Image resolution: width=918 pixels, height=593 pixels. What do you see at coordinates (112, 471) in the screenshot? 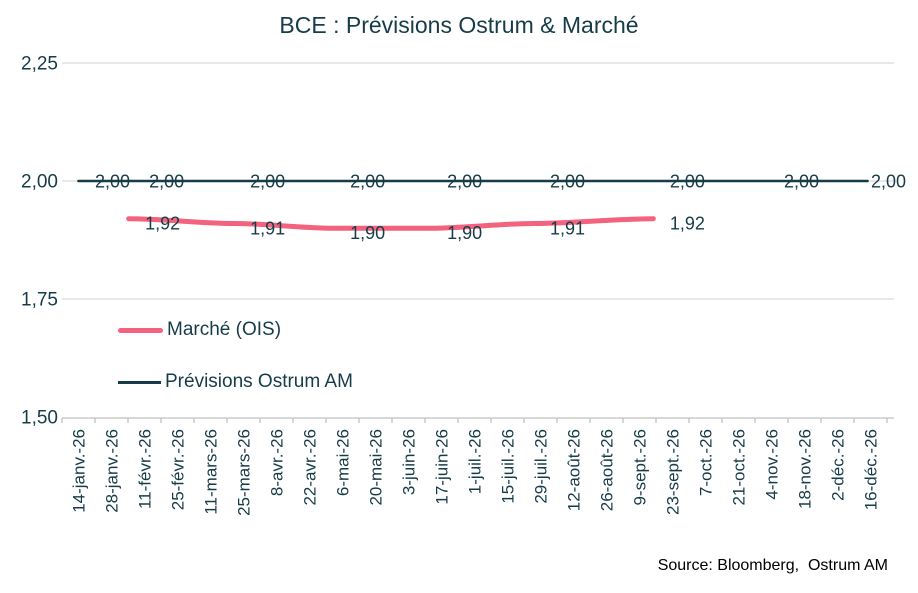
I see `x-tick-label: 28-janv.-26` at bounding box center [112, 471].